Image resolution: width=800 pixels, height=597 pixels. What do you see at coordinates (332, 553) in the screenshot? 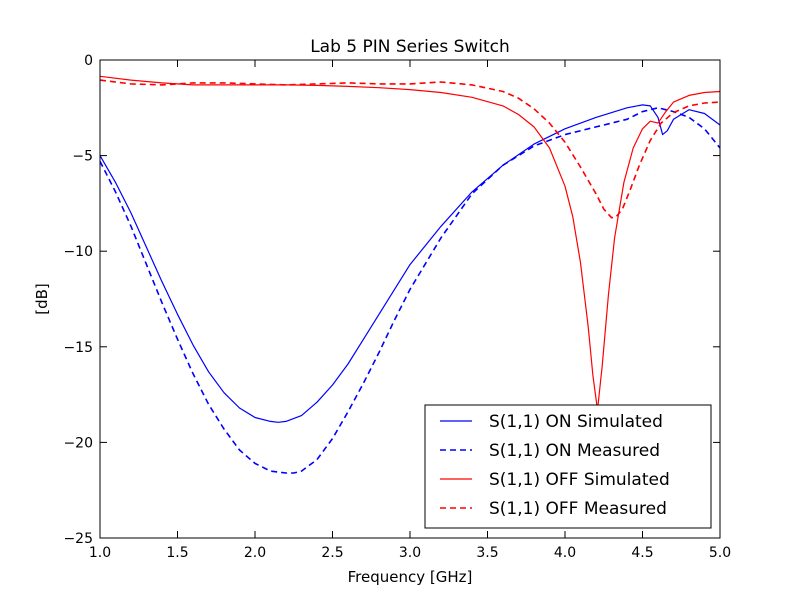
I see `x-tick-label: 2.5` at bounding box center [332, 553].